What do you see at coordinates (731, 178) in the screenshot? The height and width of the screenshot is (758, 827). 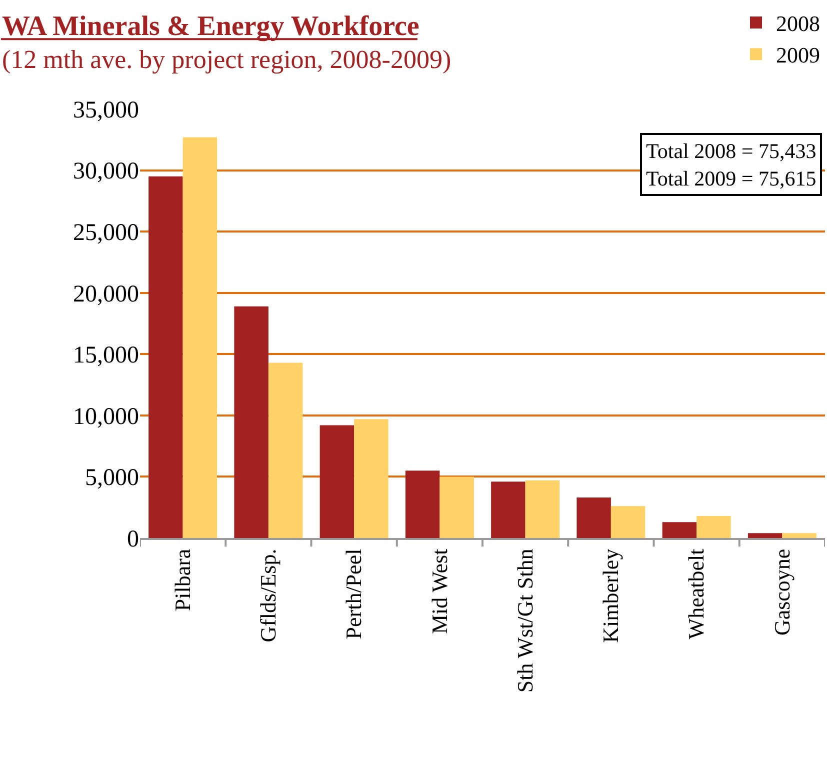 I see `annotation: Total 2009 = 75,615` at bounding box center [731, 178].